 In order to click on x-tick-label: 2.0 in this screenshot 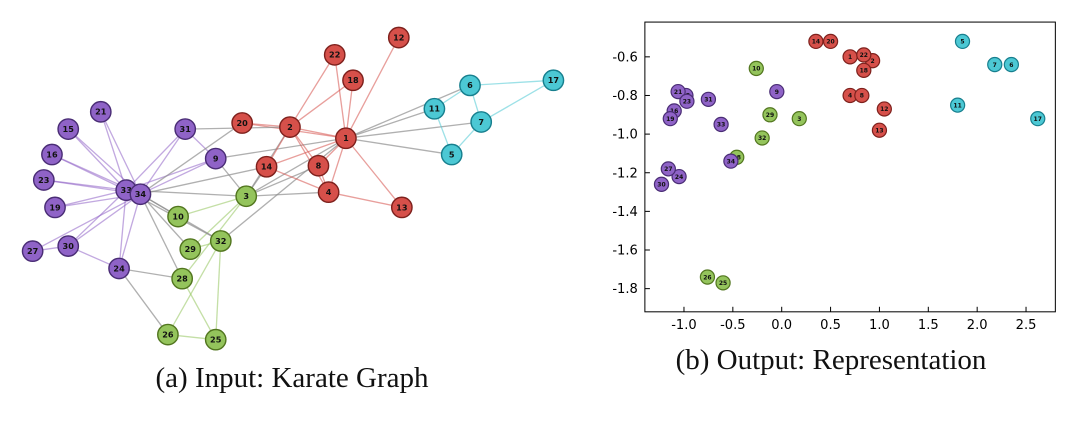, I will do `click(977, 325)`.